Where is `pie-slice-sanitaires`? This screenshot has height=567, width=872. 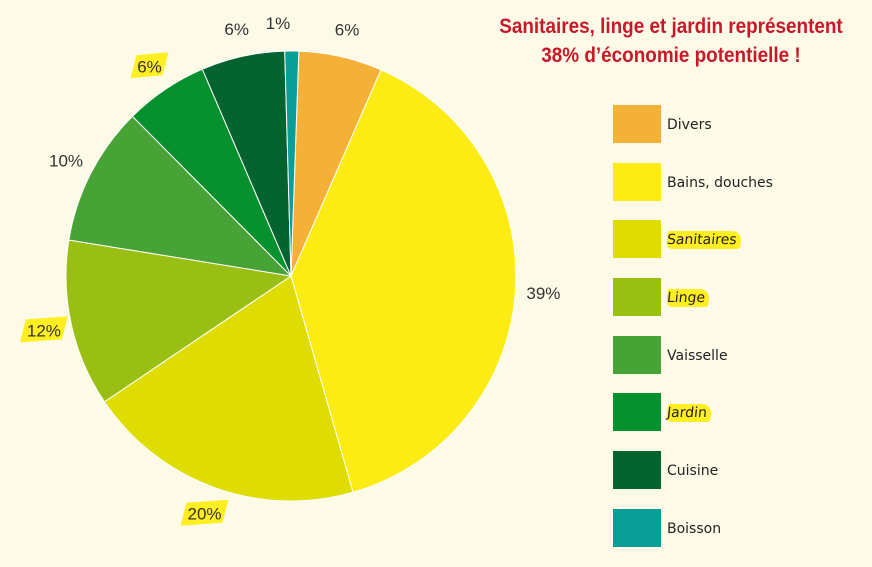 pie-slice-sanitaires is located at coordinates (228, 388).